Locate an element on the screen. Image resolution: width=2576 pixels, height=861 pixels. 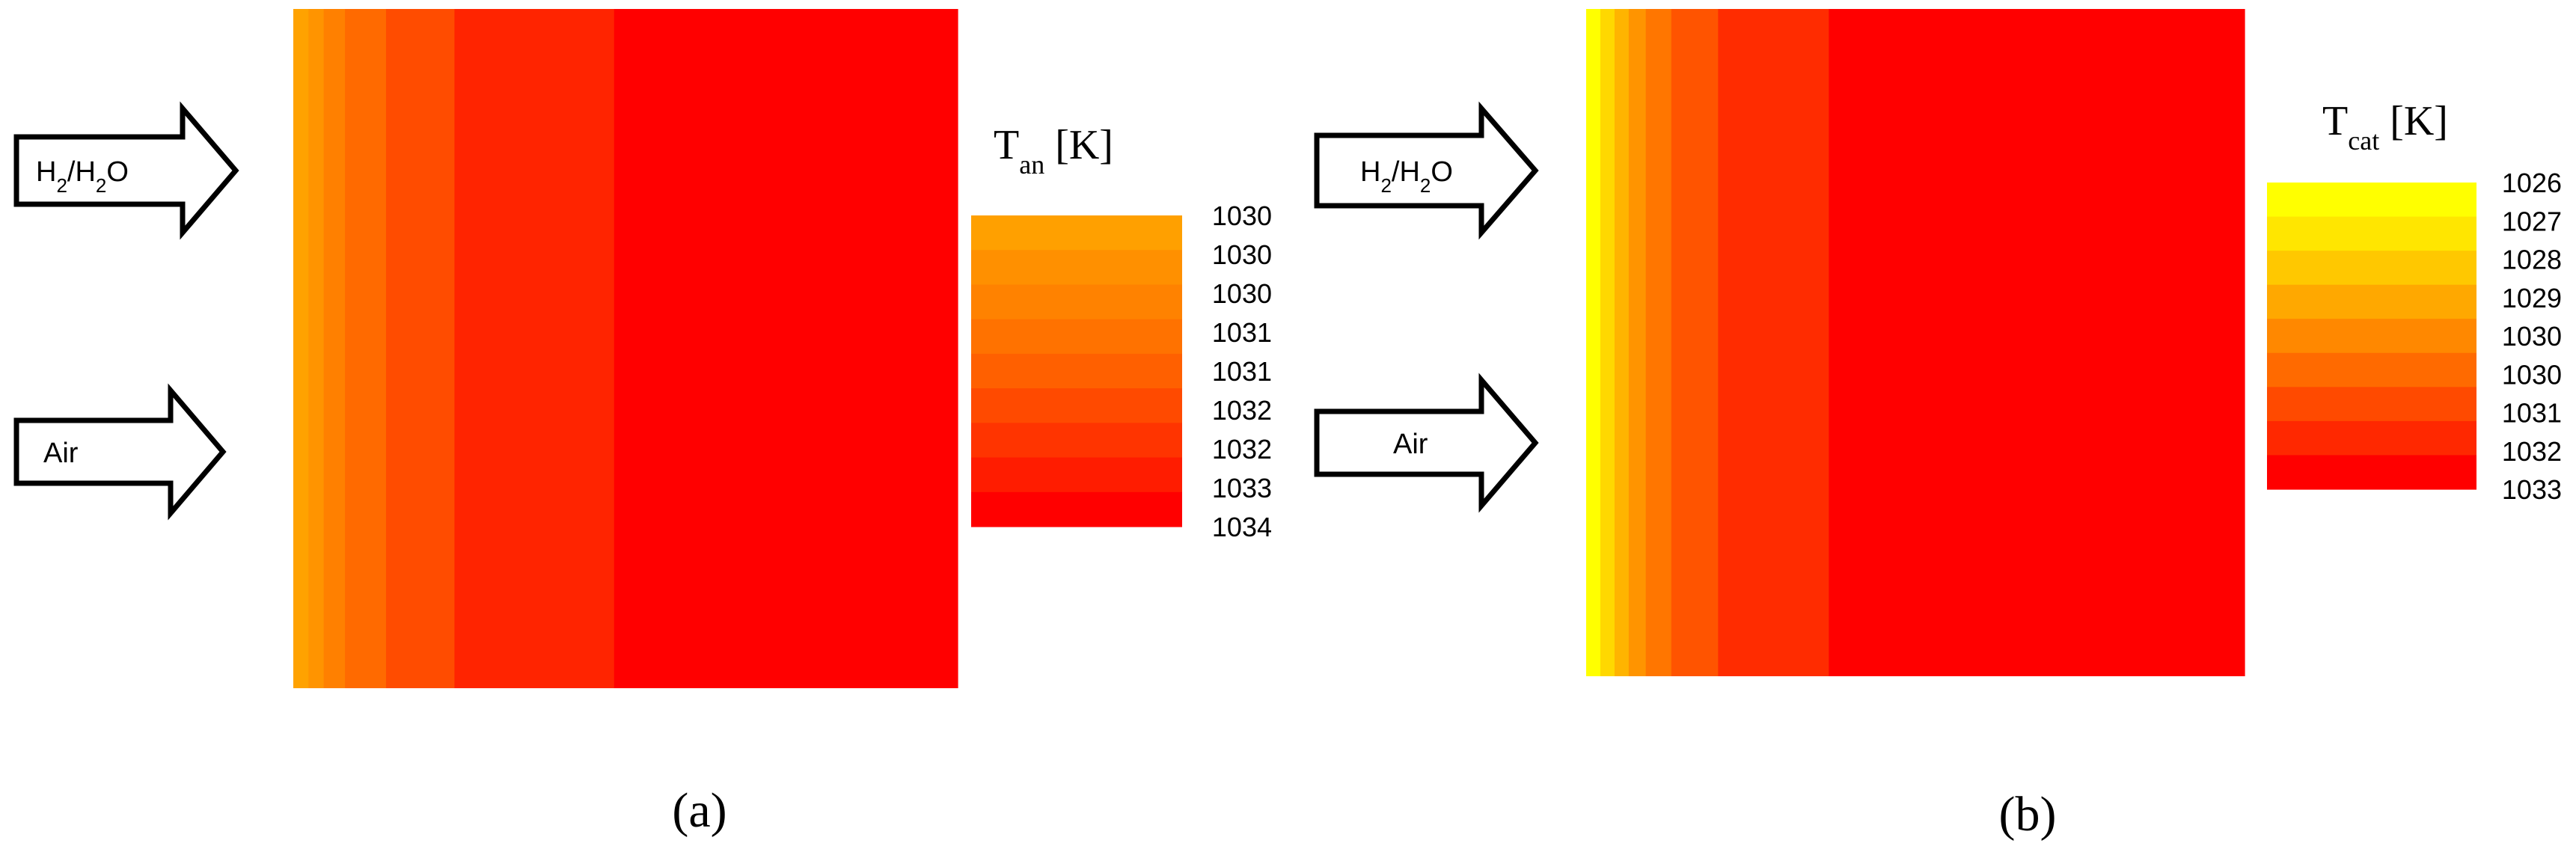
legend-tick-label: 1028 is located at coordinates (2532, 260).